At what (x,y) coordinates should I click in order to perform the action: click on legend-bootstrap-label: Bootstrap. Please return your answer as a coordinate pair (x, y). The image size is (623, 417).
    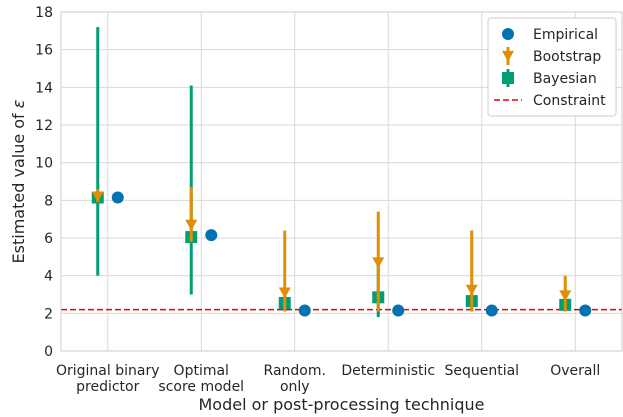
    Looking at the image, I should click on (567, 57).